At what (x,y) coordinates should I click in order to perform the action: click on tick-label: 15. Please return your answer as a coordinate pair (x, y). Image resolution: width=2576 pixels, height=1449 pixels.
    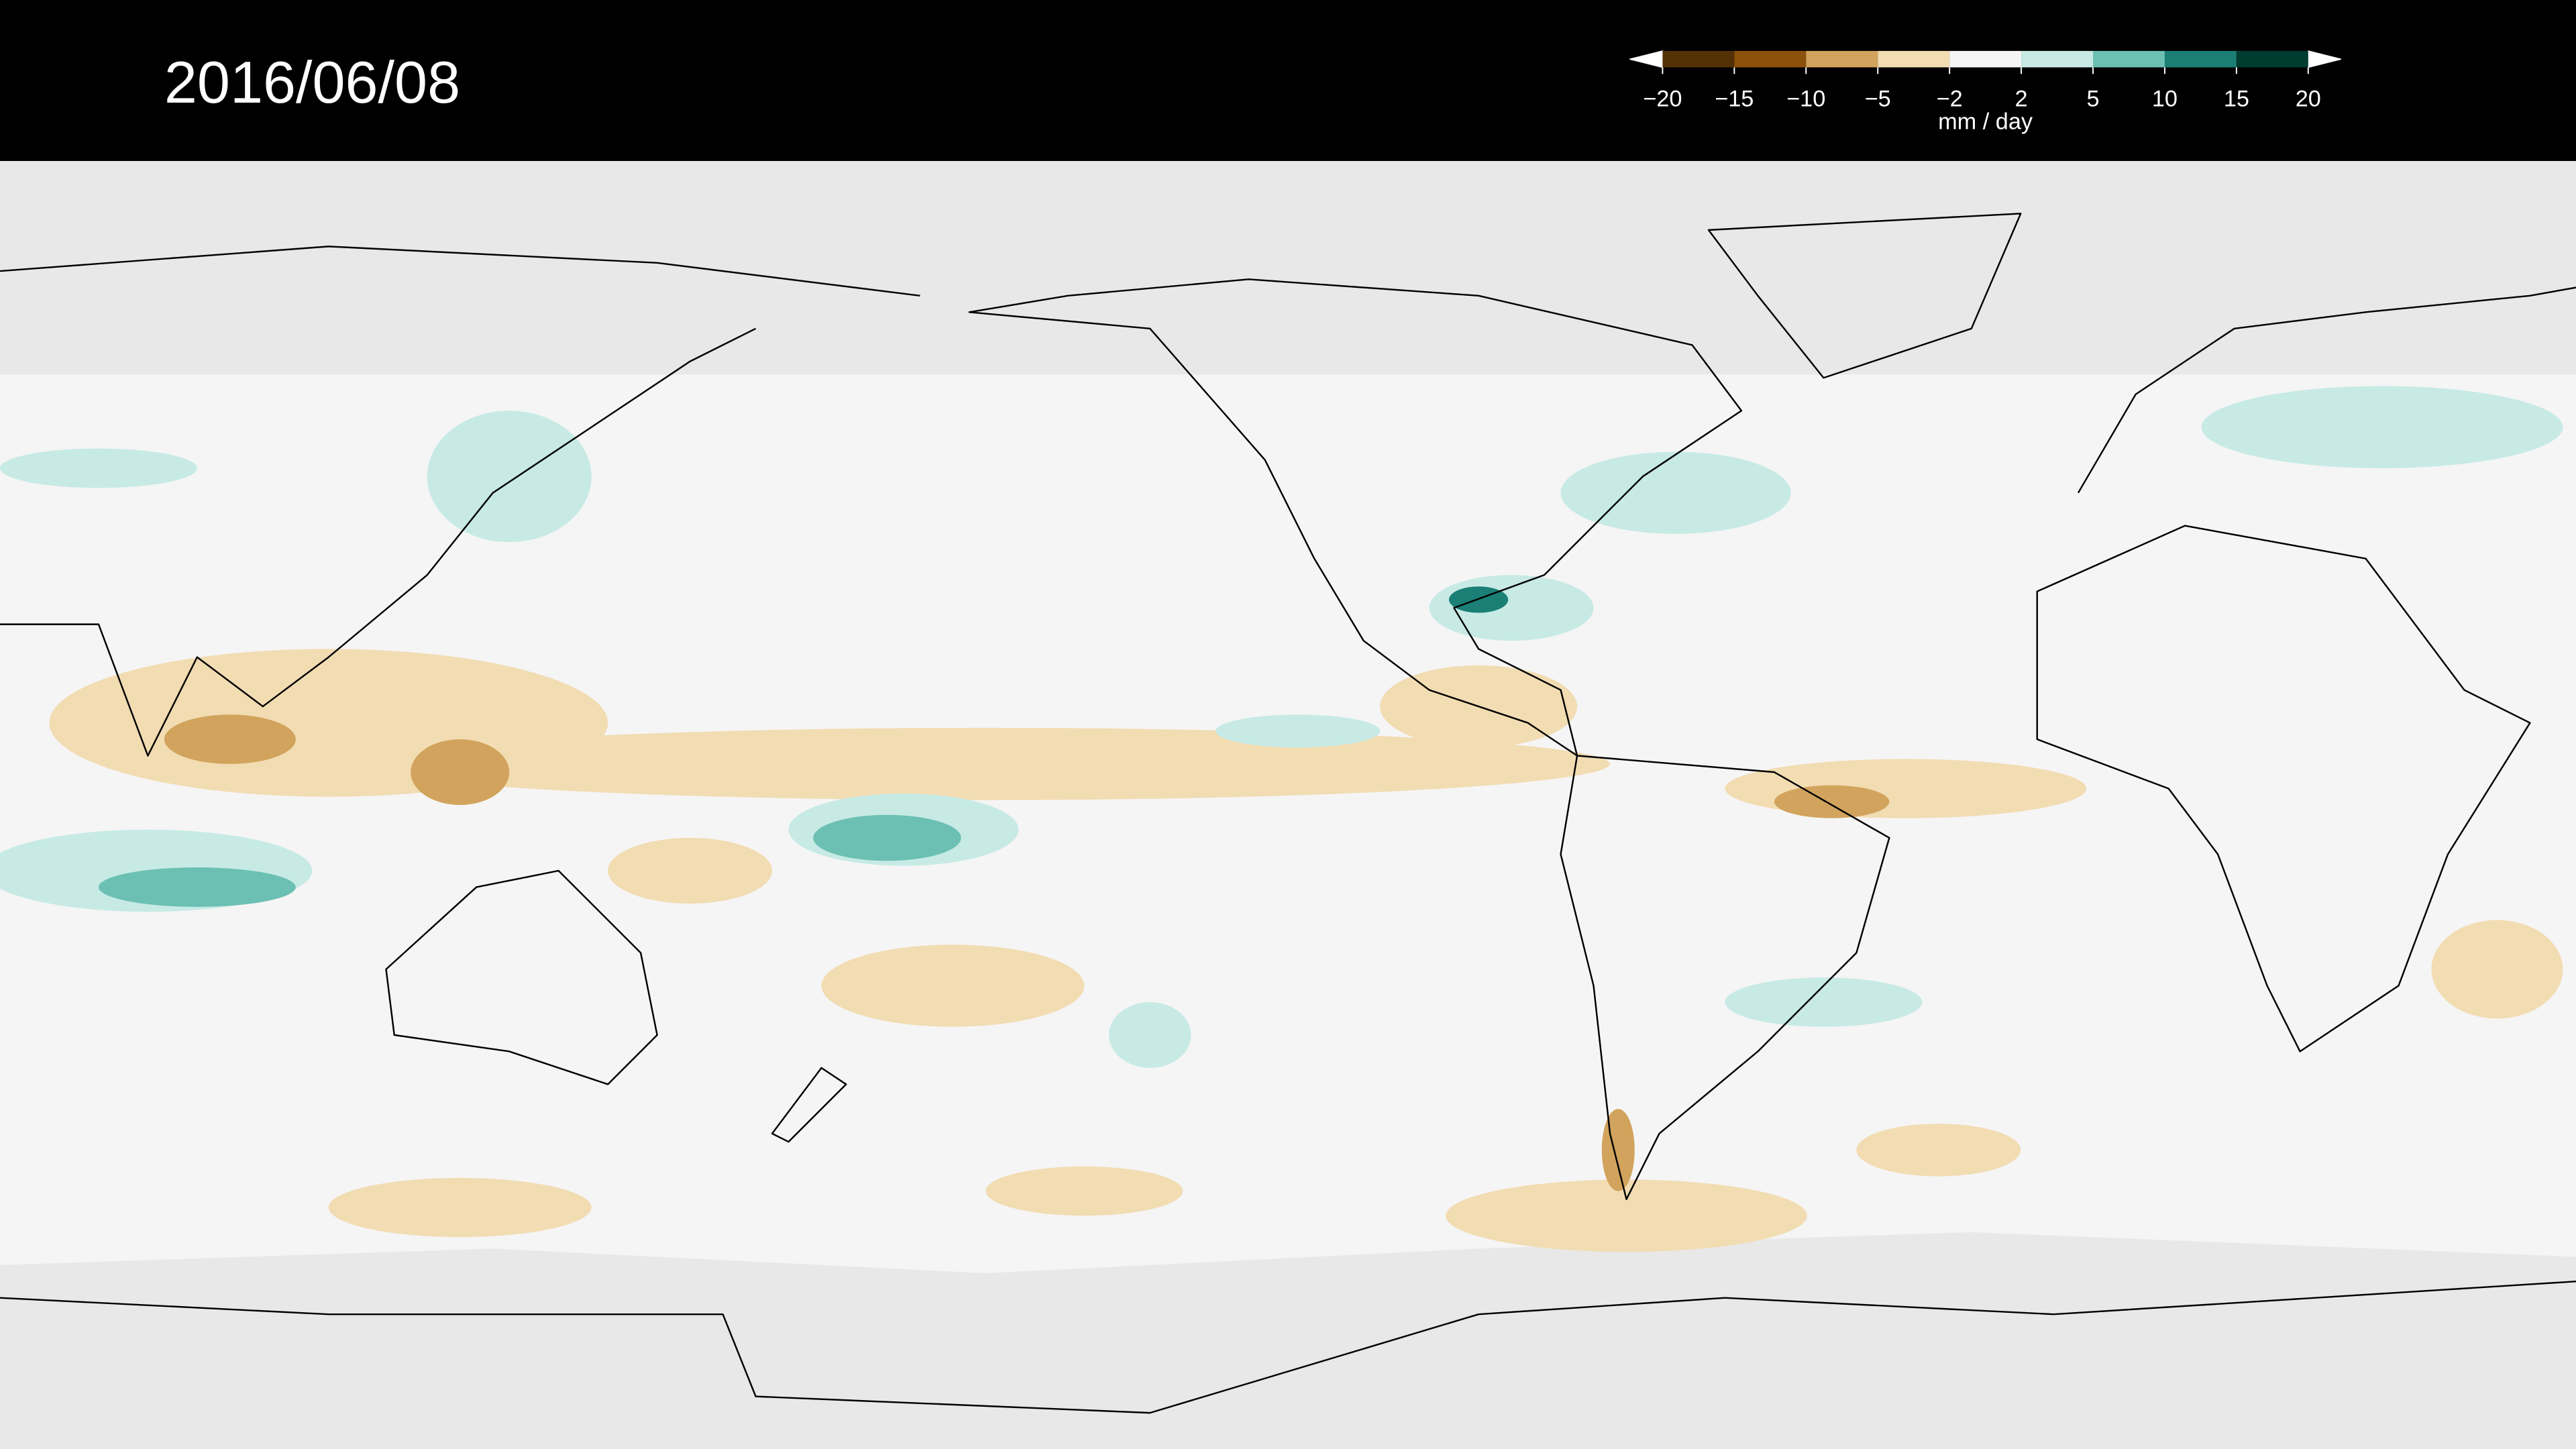
    Looking at the image, I should click on (2236, 98).